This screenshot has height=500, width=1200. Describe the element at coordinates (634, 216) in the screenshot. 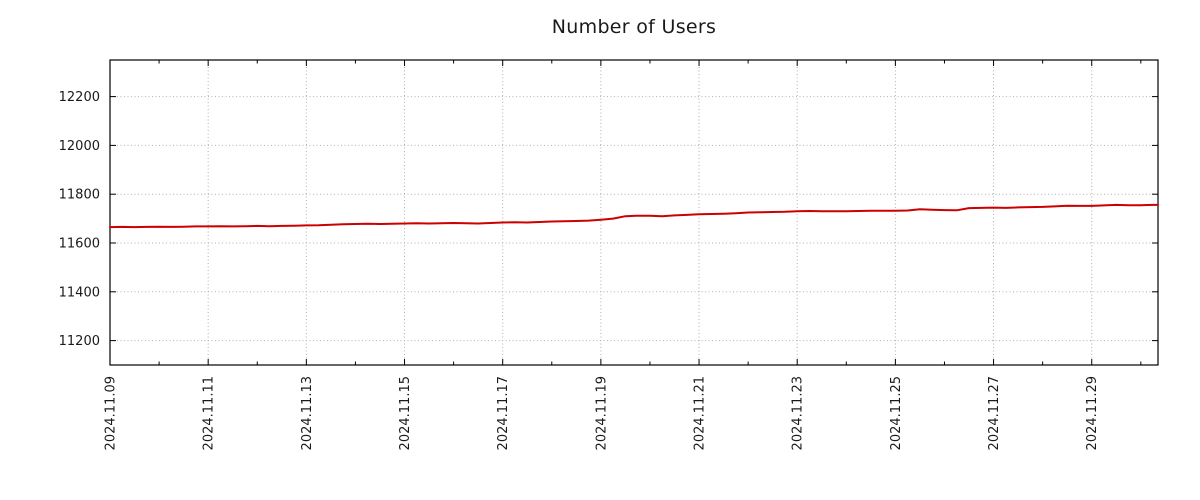

I see `series-line-users` at that location.